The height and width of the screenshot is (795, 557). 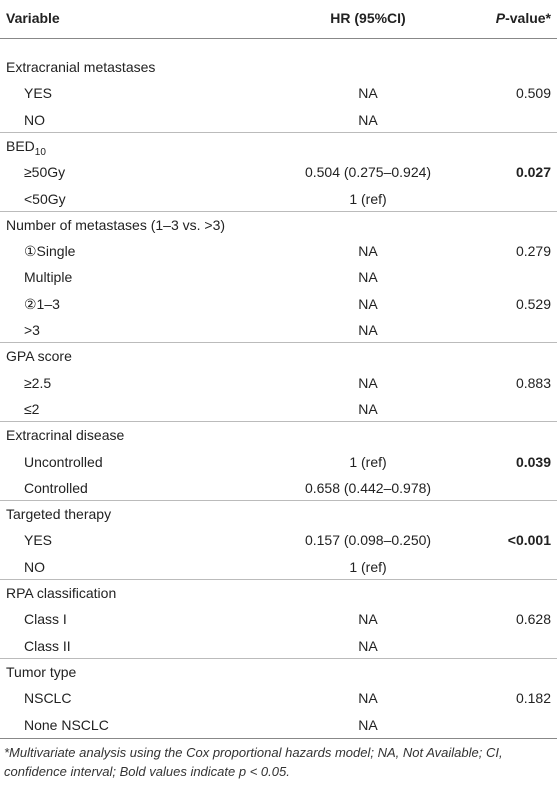 I want to click on row-label: ≥2.5, so click(x=38, y=382).